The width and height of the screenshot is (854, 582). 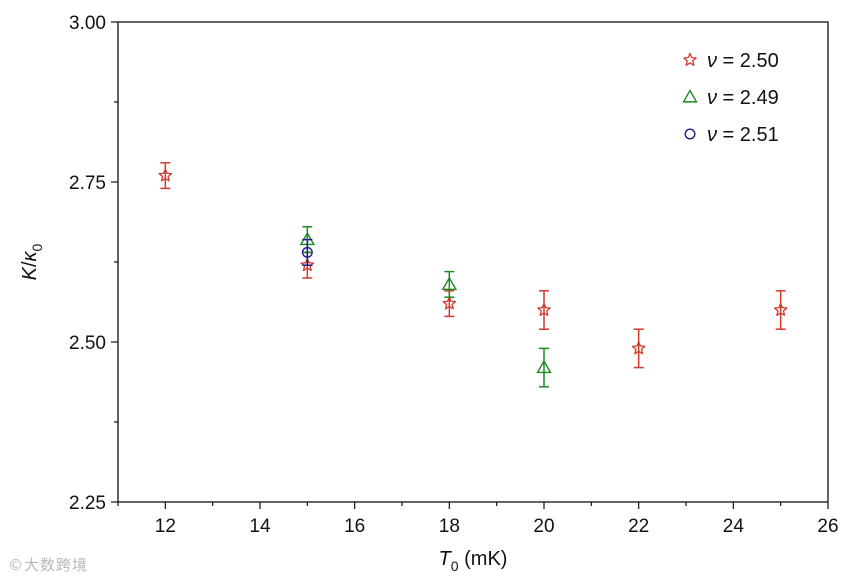 I want to click on y-axis-label: K/κ0, so click(x=32, y=261).